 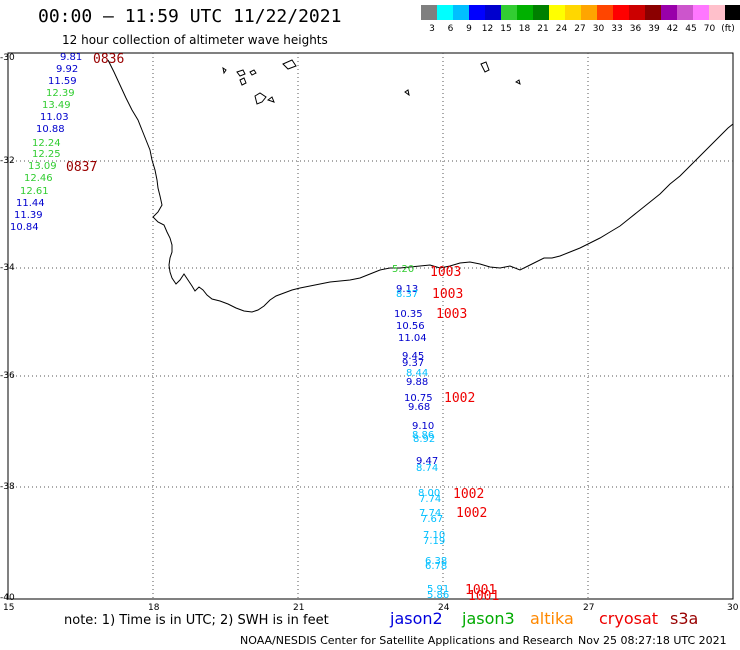 I want to click on wave-height-label: 9.88, so click(x=417, y=382).